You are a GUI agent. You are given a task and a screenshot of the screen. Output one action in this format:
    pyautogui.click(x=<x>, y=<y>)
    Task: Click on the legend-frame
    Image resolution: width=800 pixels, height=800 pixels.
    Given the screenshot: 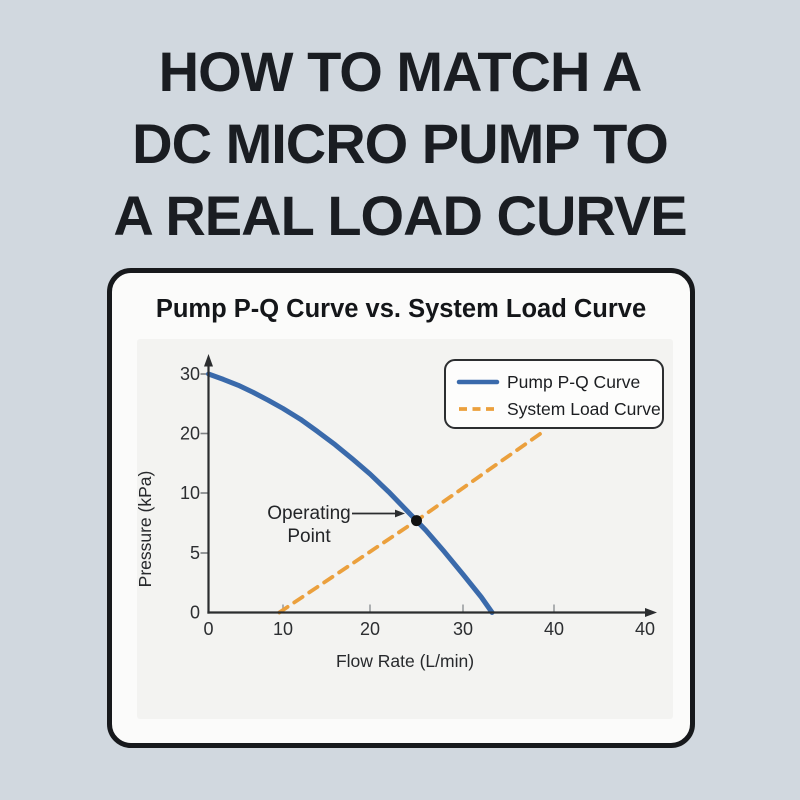 What is the action you would take?
    pyautogui.click(x=554, y=394)
    